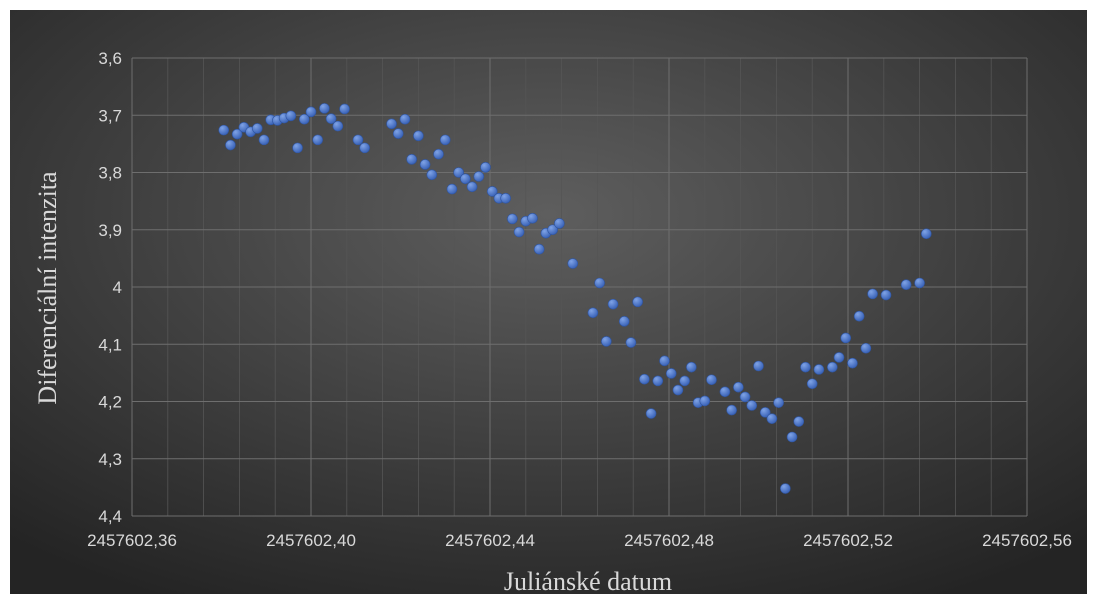  I want to click on y-tick-label: 3,7, so click(110, 115).